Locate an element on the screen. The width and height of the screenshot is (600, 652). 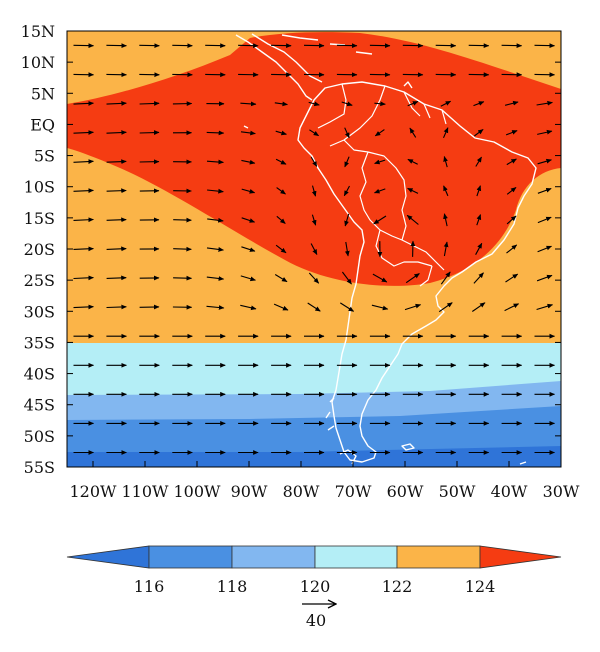
lat-label: 25S is located at coordinates (39, 280).